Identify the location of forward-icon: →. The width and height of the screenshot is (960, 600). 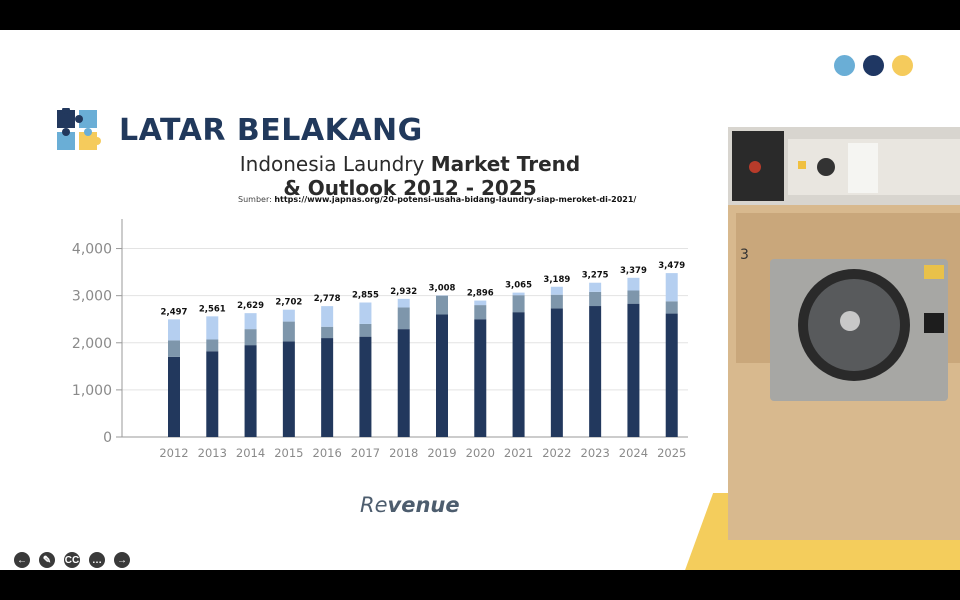
(122, 560).